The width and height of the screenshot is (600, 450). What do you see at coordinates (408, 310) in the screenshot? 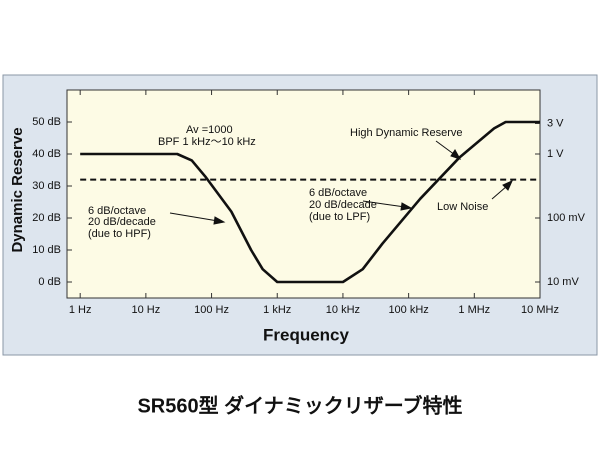
I see `x-tick-label: 100 kHz` at bounding box center [408, 310].